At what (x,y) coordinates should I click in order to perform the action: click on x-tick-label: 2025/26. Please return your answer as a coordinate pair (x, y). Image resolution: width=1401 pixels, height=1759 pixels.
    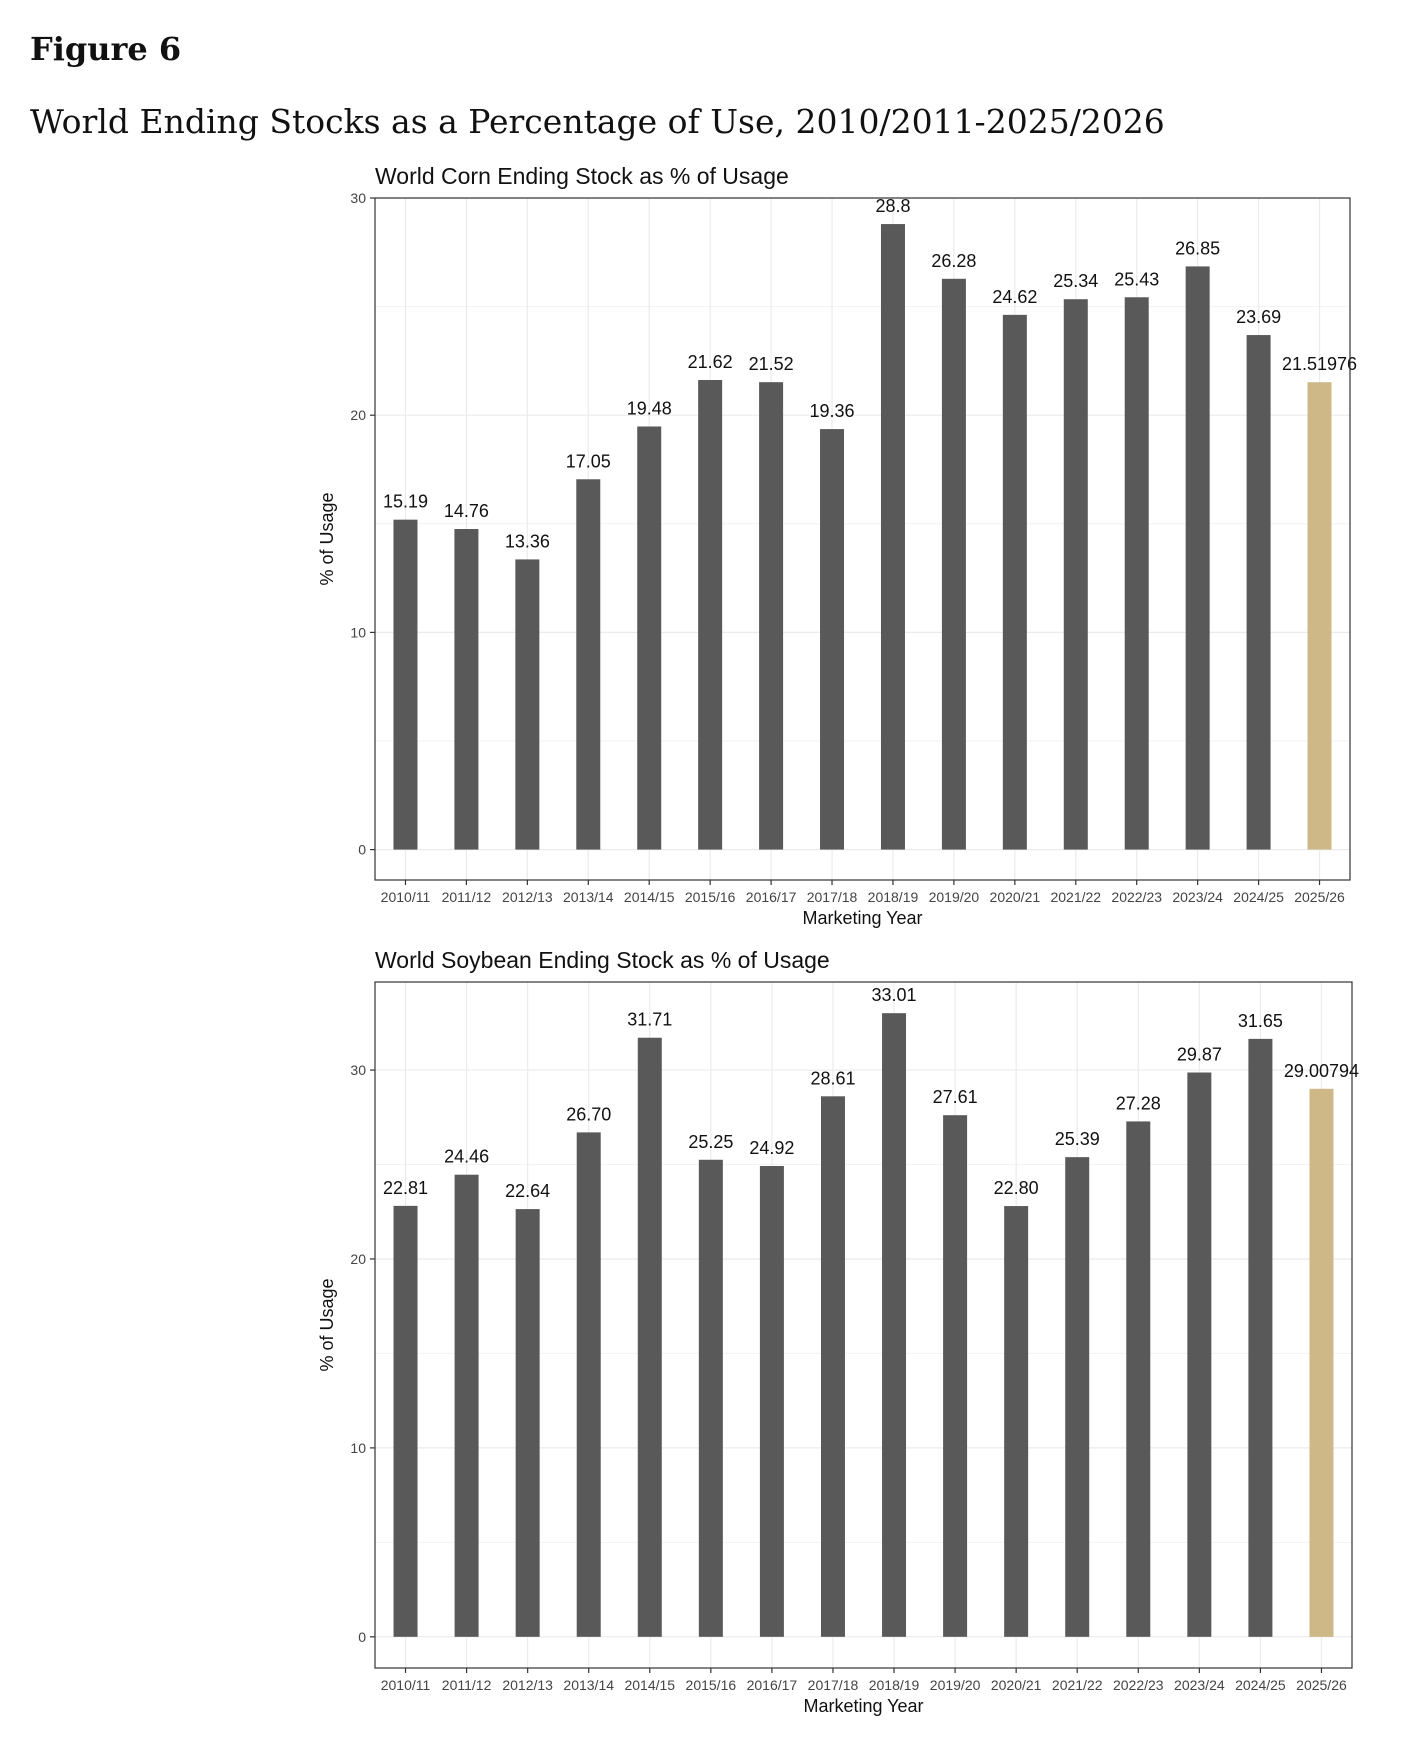
    Looking at the image, I should click on (1321, 1685).